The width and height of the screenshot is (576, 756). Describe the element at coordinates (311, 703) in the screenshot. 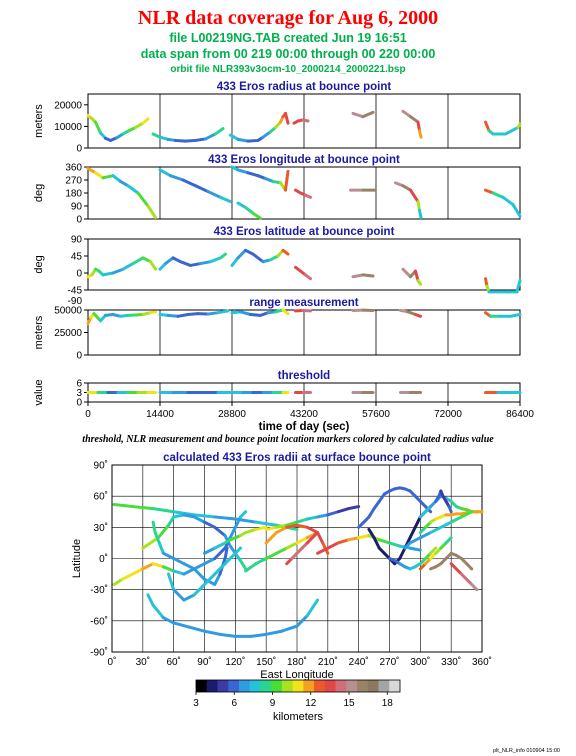

I see `colorbar-tick-label: 12` at that location.